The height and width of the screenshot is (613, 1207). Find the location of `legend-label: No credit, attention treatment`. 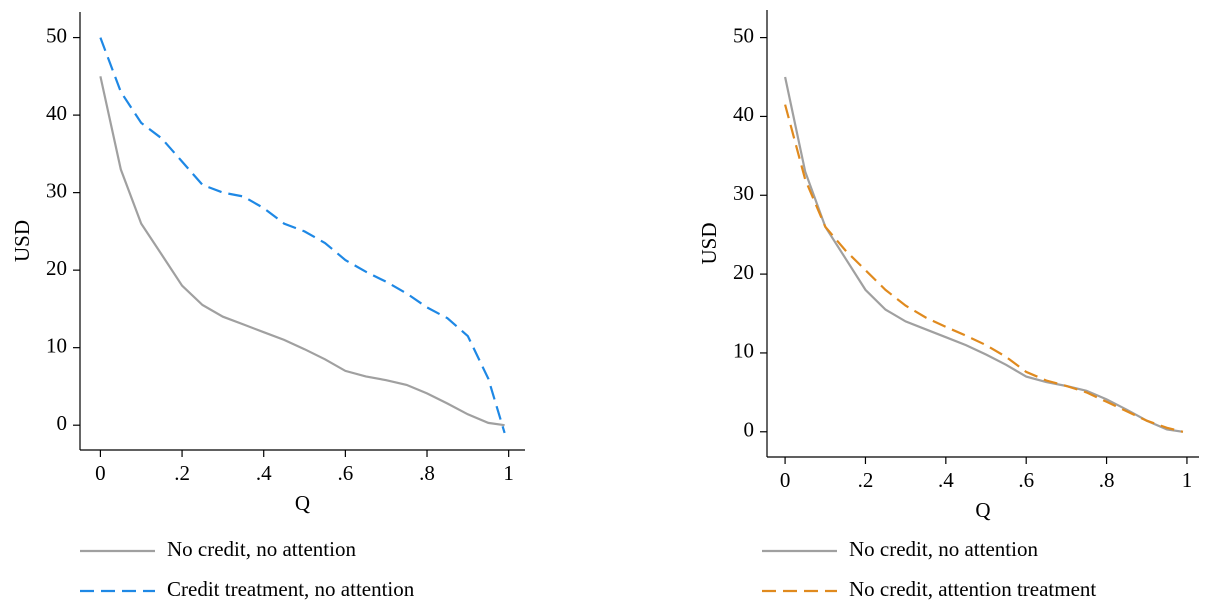

legend-label: No credit, attention treatment is located at coordinates (972, 589).